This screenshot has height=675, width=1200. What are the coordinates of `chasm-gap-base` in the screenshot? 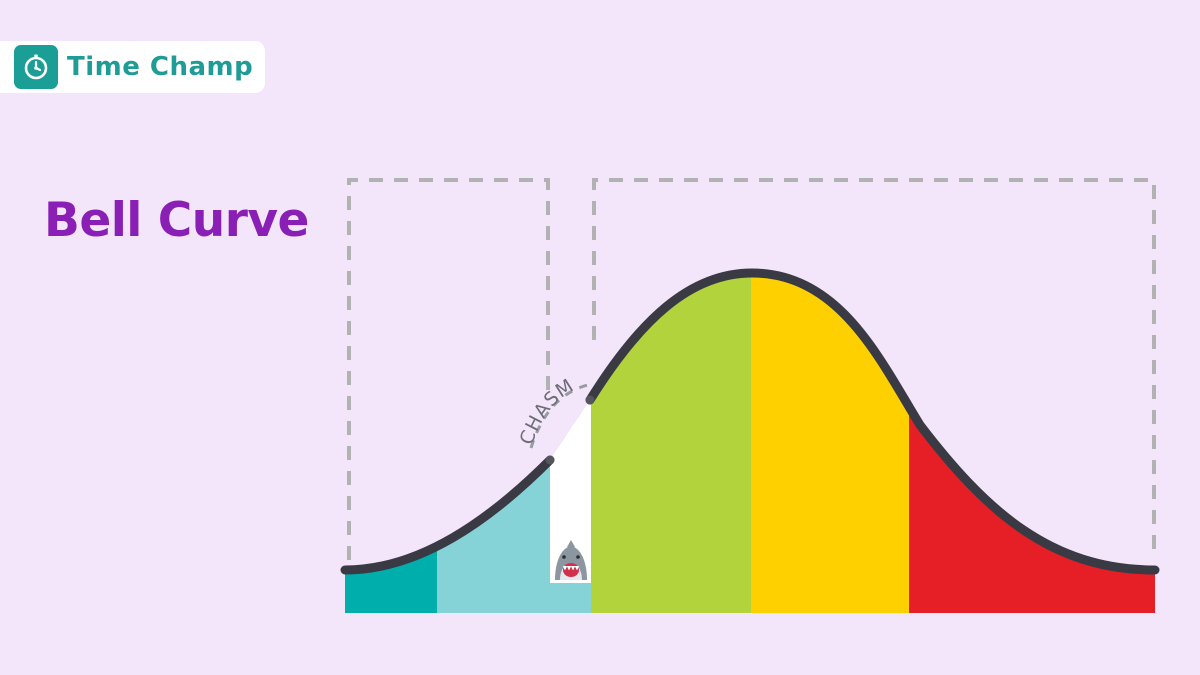 It's located at (570, 598).